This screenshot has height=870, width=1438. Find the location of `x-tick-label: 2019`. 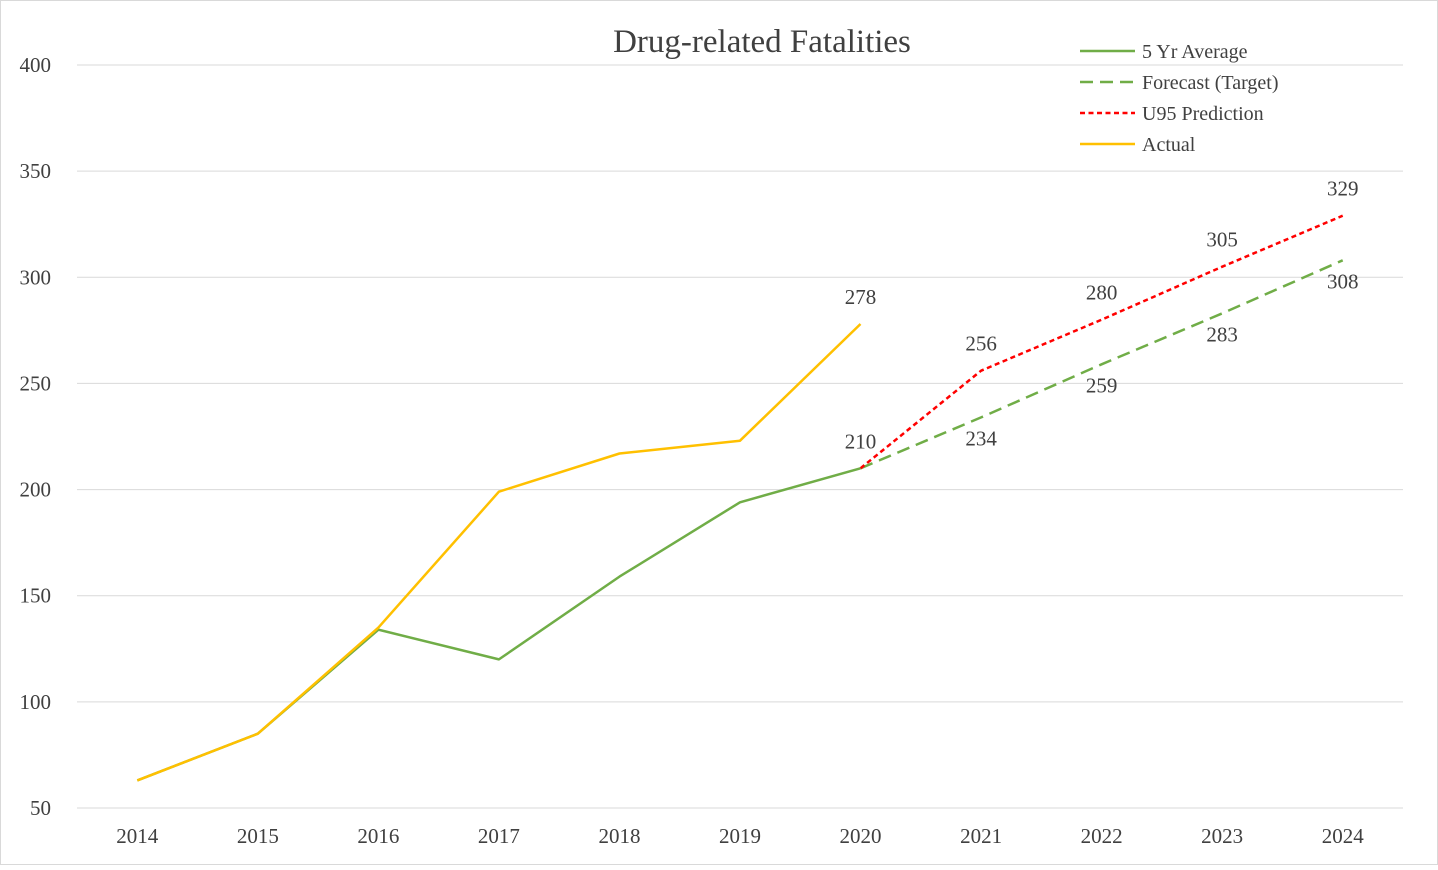

x-tick-label: 2019 is located at coordinates (740, 836).